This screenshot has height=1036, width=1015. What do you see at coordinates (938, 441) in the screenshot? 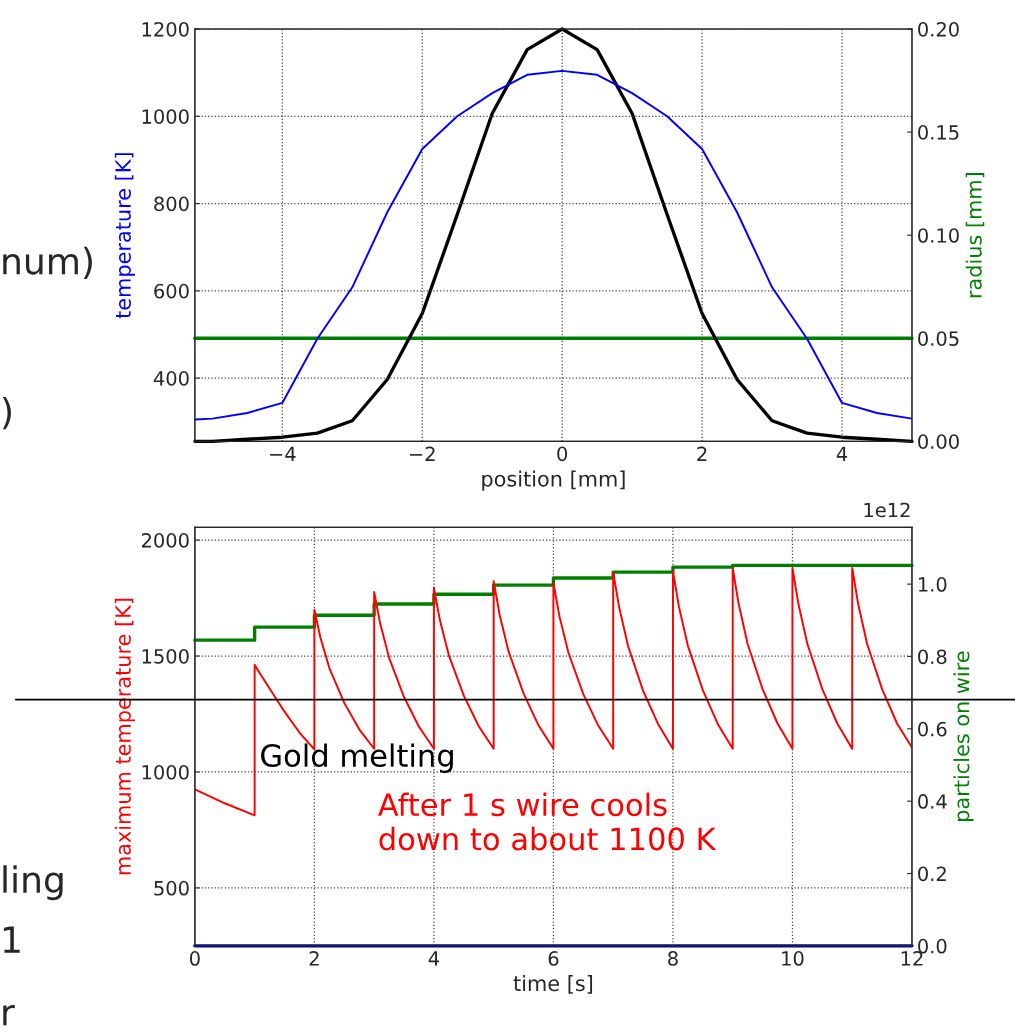
I see `y2-tick-label: 0.00` at bounding box center [938, 441].